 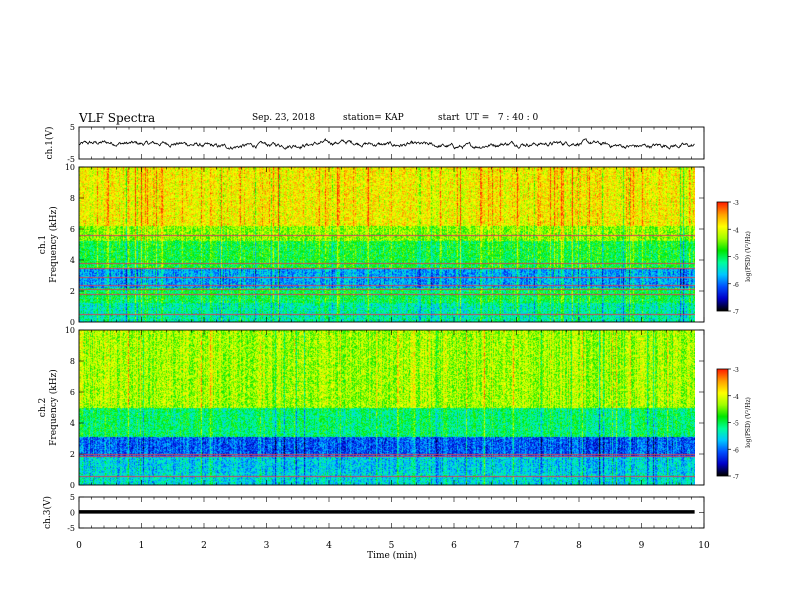 I want to click on x-tick-label: 8, so click(x=579, y=546).